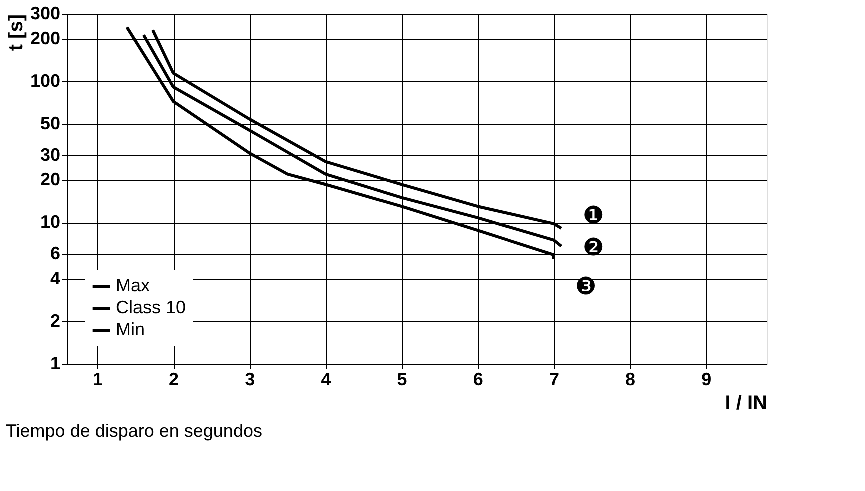 This screenshot has width=865, height=491. What do you see at coordinates (134, 431) in the screenshot?
I see `text: Tiempo de disparo en segundos` at bounding box center [134, 431].